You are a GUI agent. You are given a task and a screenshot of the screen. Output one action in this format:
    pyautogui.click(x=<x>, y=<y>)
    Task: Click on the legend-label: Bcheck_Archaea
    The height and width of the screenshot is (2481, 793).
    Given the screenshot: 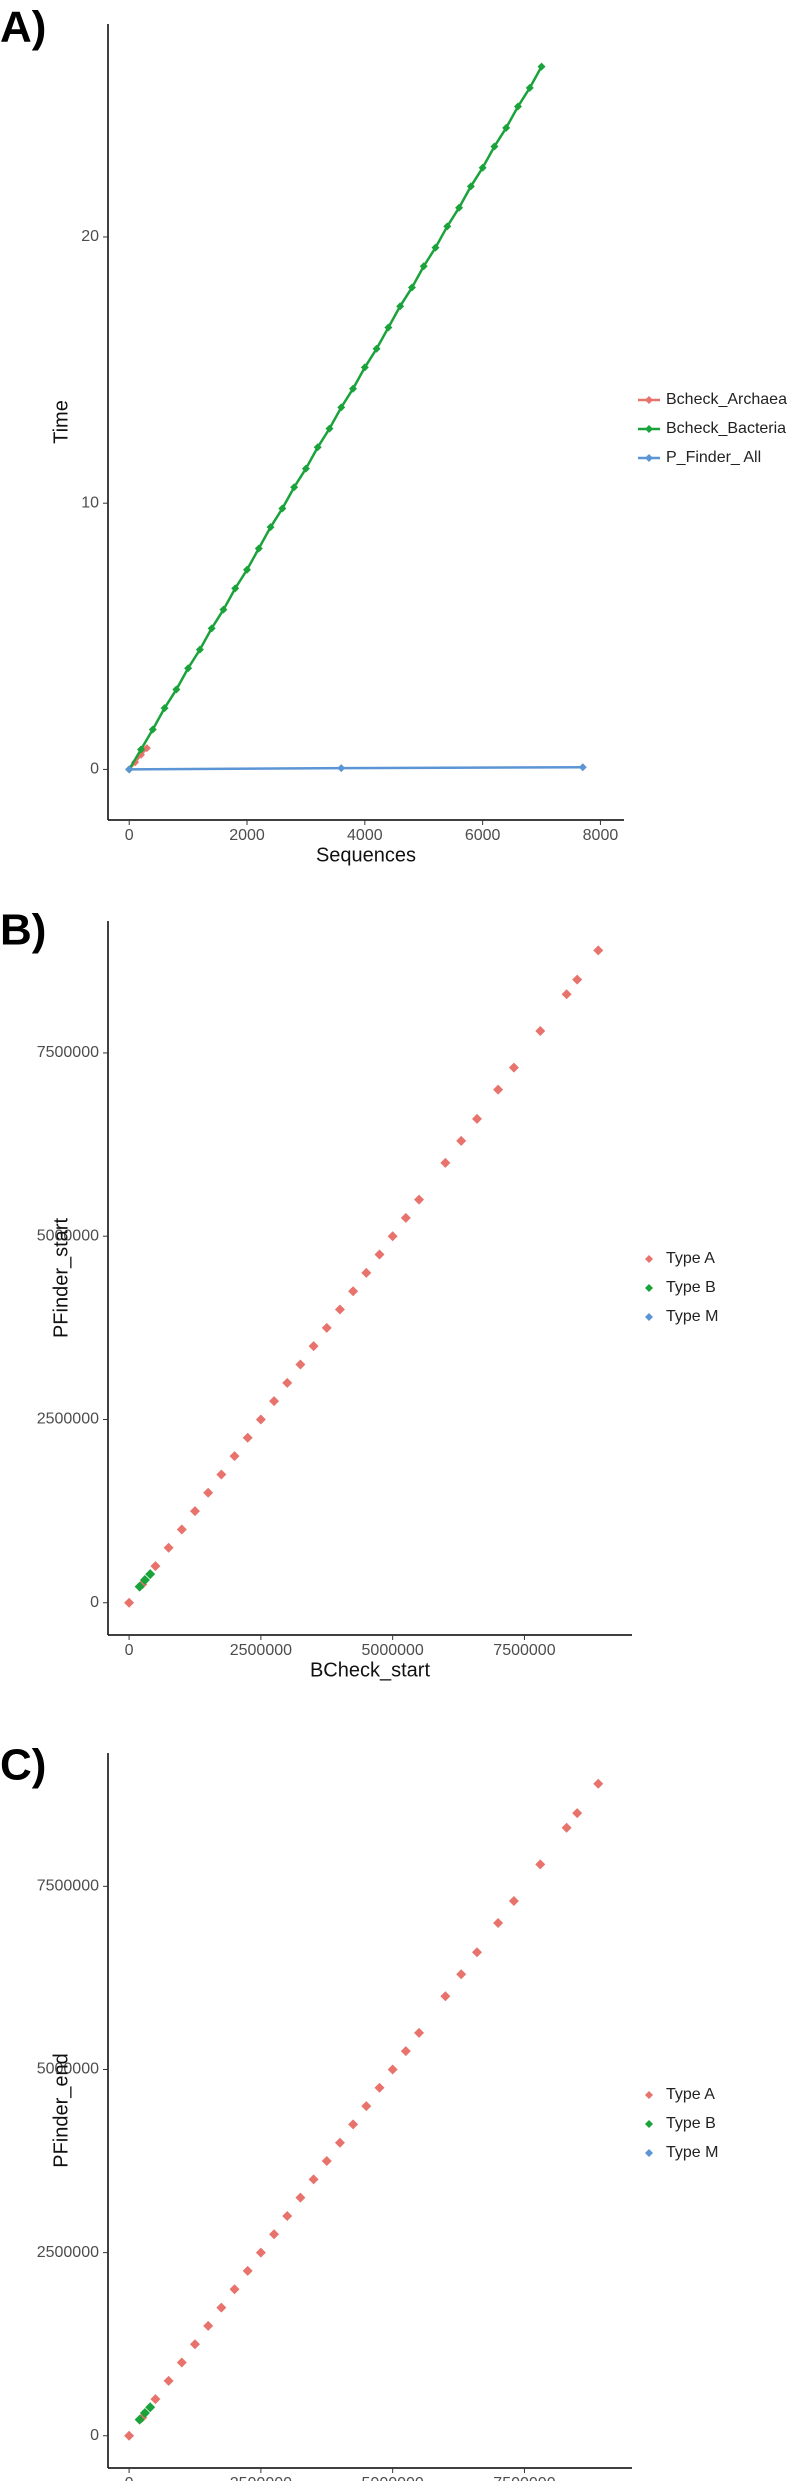 What is the action you would take?
    pyautogui.click(x=726, y=399)
    